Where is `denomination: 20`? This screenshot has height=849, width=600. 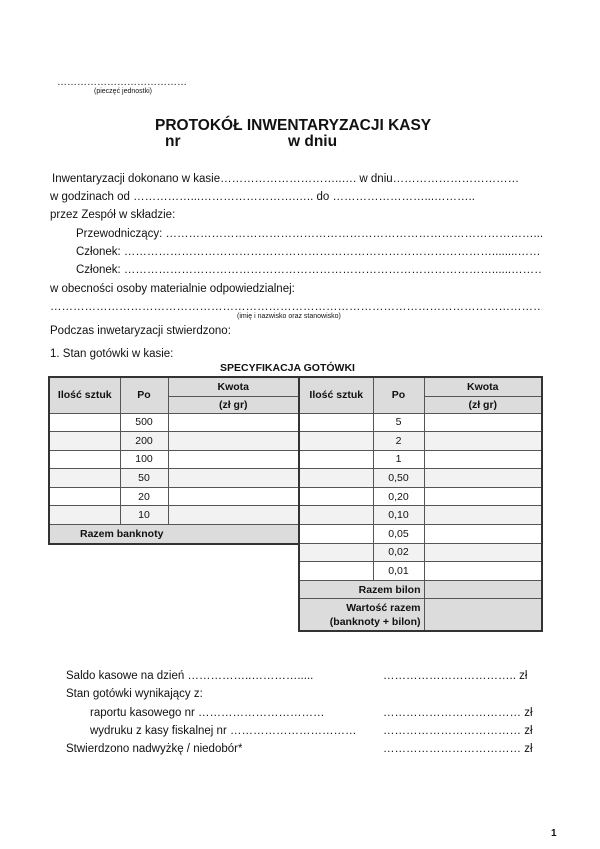 denomination: 20 is located at coordinates (144, 496).